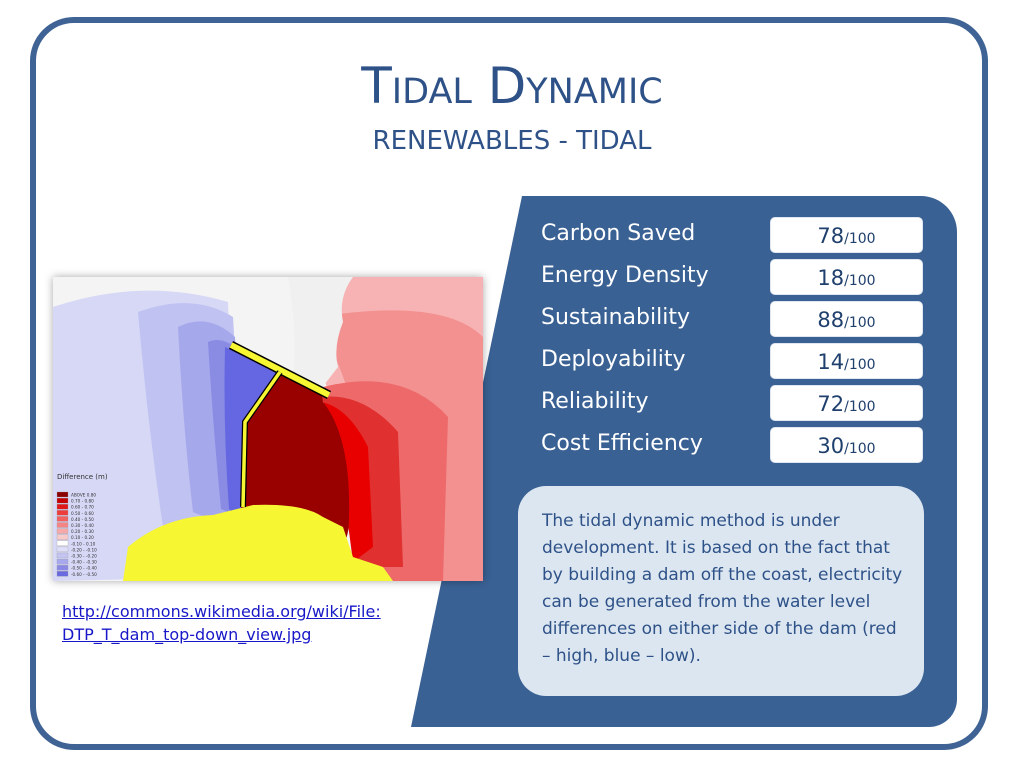  What do you see at coordinates (84, 549) in the screenshot?
I see `legend-label: -0.20 - -0.10` at bounding box center [84, 549].